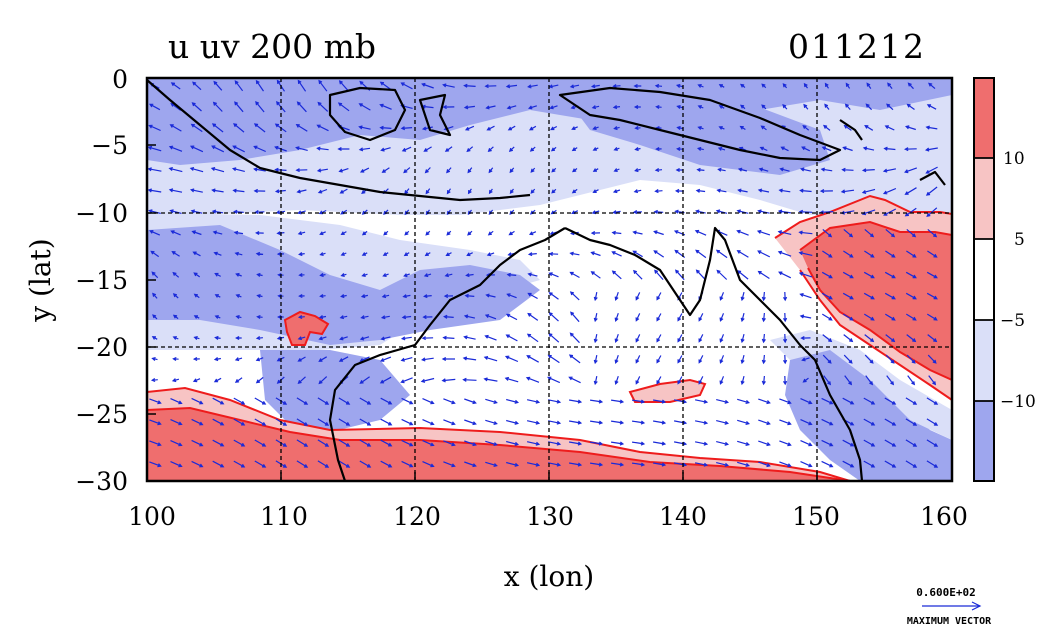 Image resolution: width=1056 pixels, height=631 pixels. Describe the element at coordinates (861, 385) in the screenshot. I see `weak-negative-region-east` at that location.